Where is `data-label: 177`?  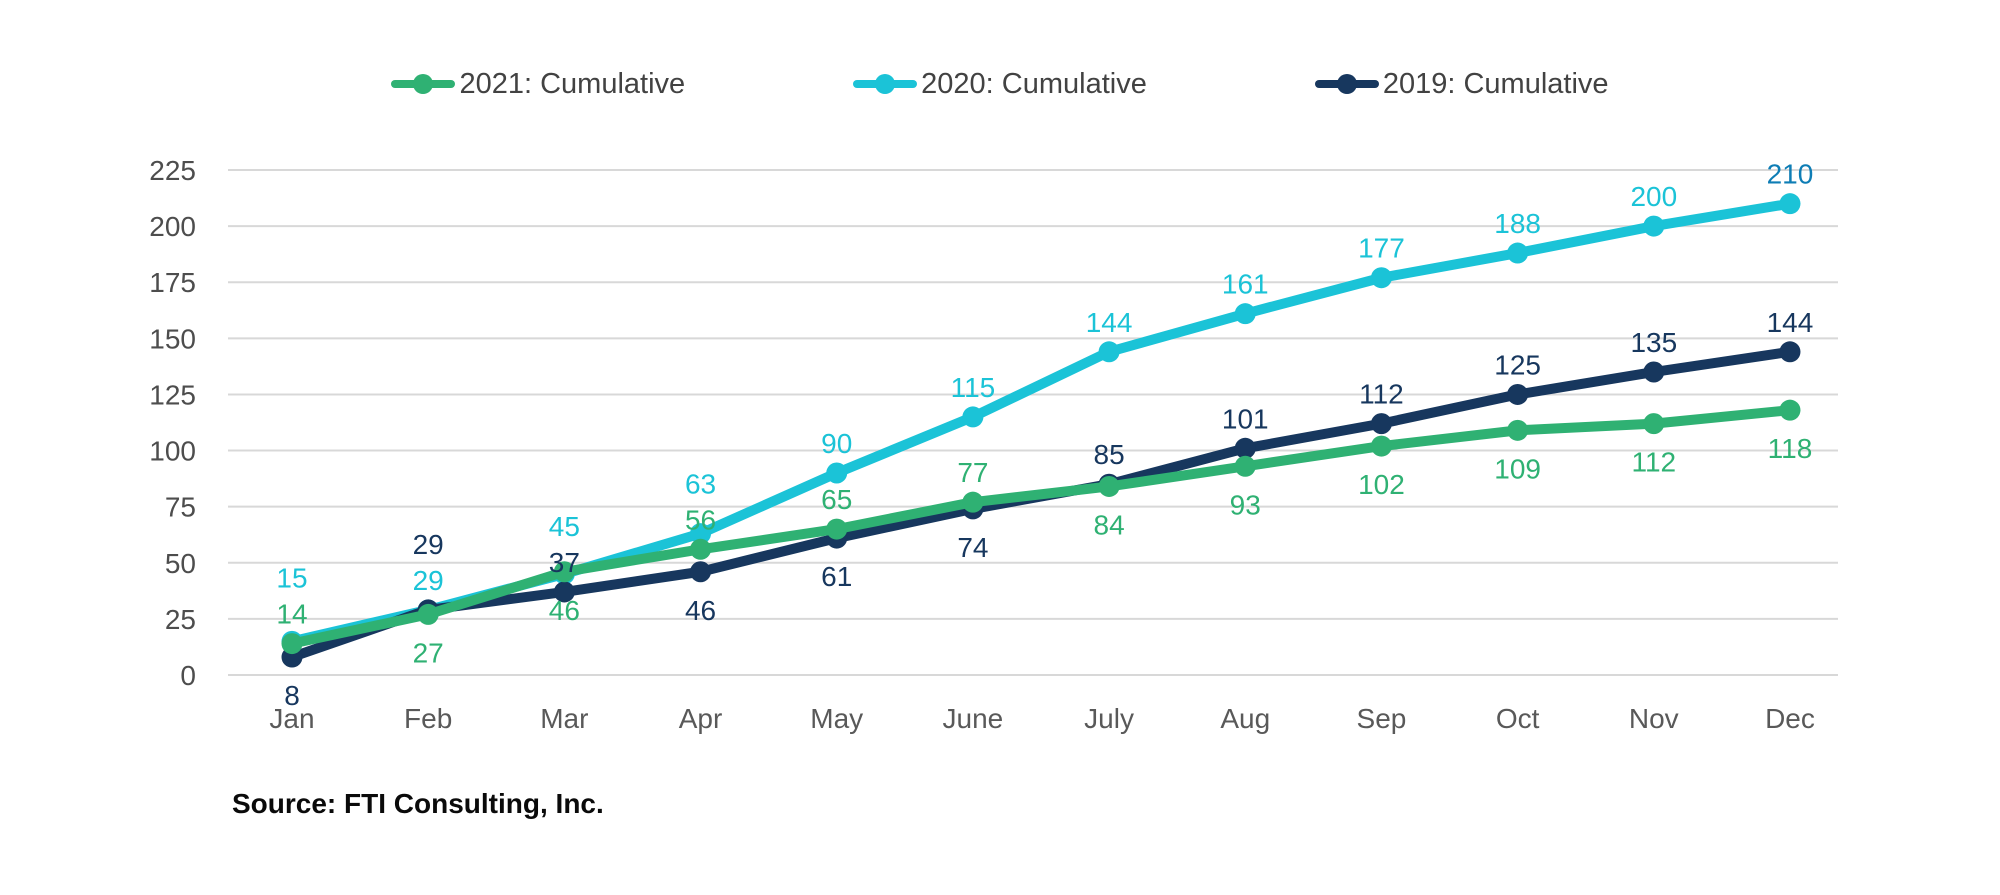 data-label: 177 is located at coordinates (1381, 248).